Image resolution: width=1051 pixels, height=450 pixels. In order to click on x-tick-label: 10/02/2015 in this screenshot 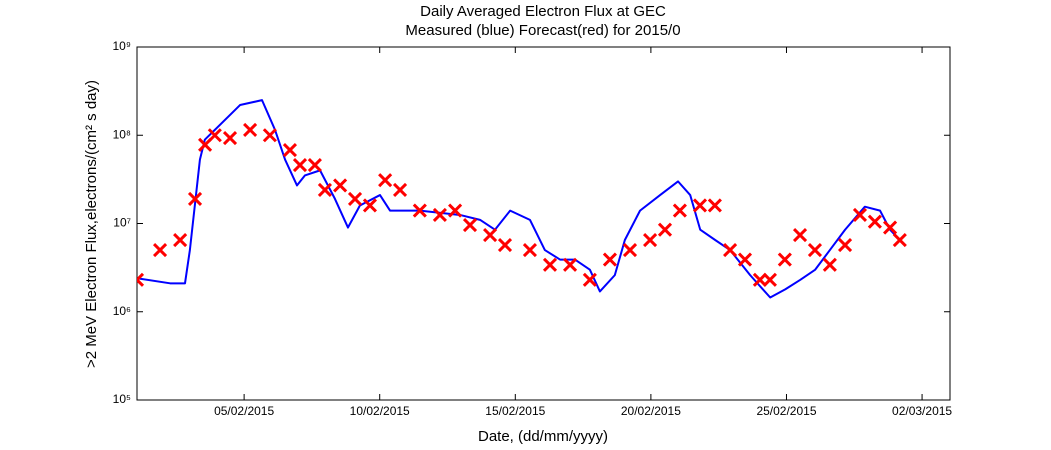, I will do `click(380, 411)`.